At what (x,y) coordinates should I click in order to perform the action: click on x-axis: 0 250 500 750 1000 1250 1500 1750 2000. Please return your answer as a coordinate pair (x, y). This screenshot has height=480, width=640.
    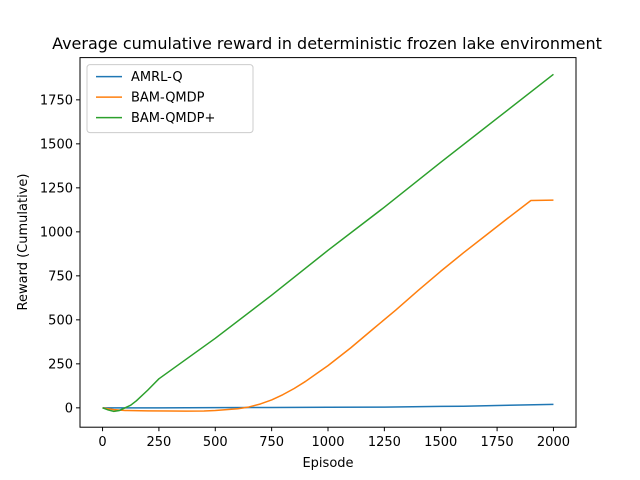
    Looking at the image, I should click on (334, 438).